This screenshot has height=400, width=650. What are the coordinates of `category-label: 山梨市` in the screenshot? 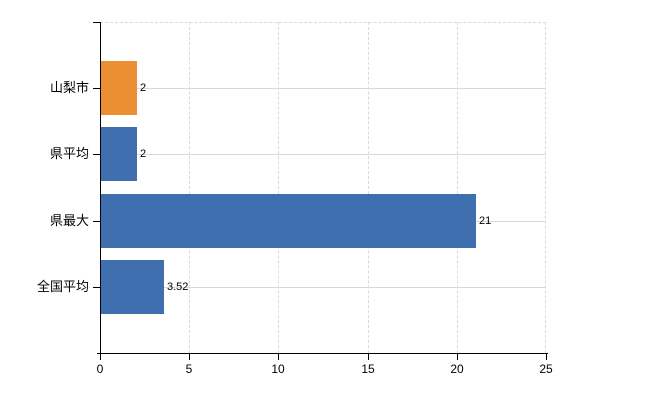 It's located at (69, 87).